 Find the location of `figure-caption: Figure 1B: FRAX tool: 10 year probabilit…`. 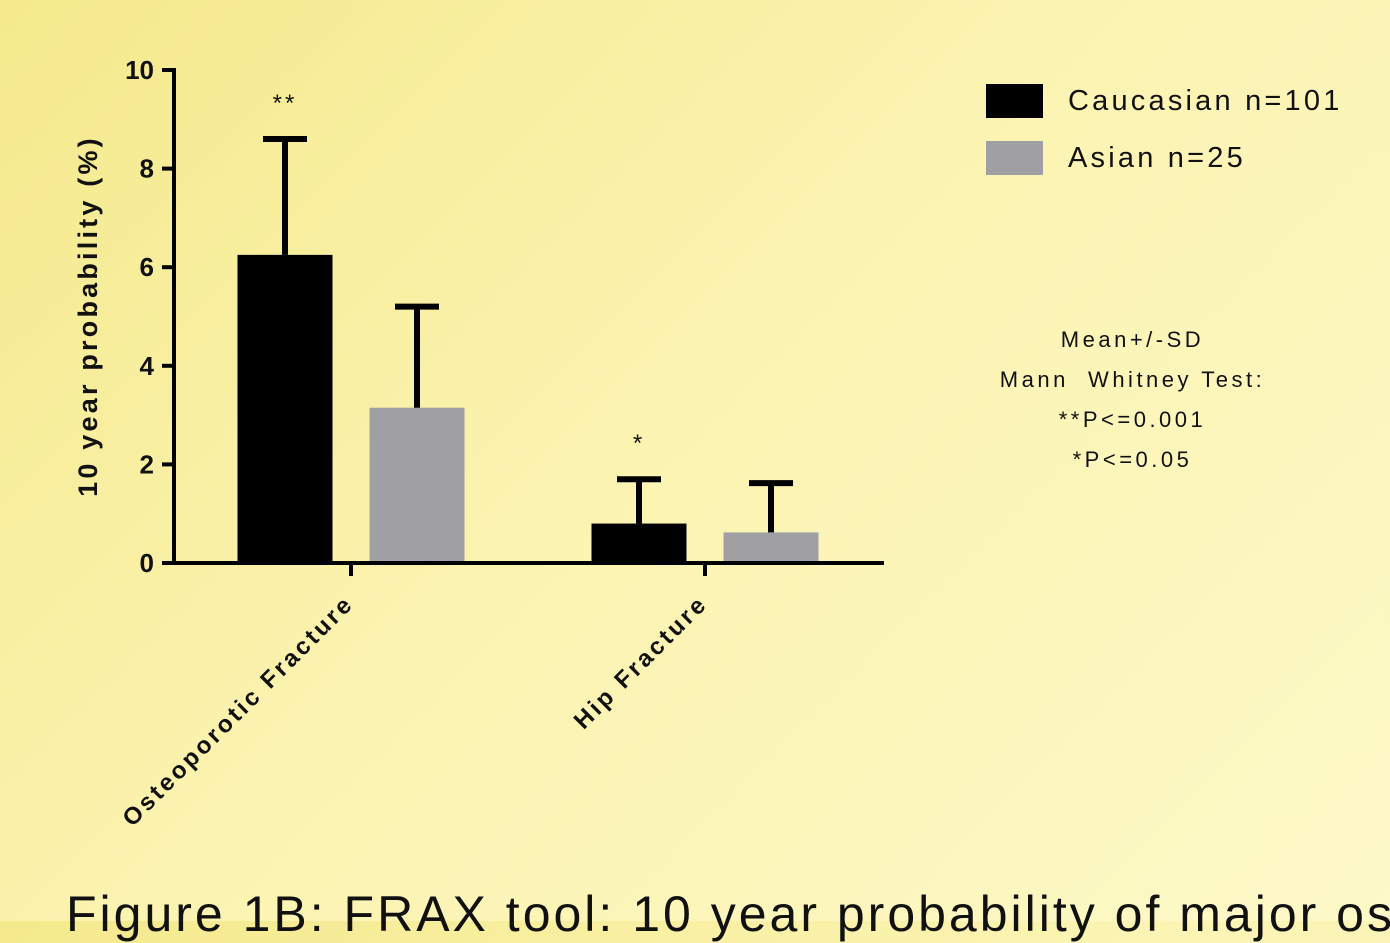

figure-caption: Figure 1B: FRAX tool: 10 year probabilit… is located at coordinates (728, 914).